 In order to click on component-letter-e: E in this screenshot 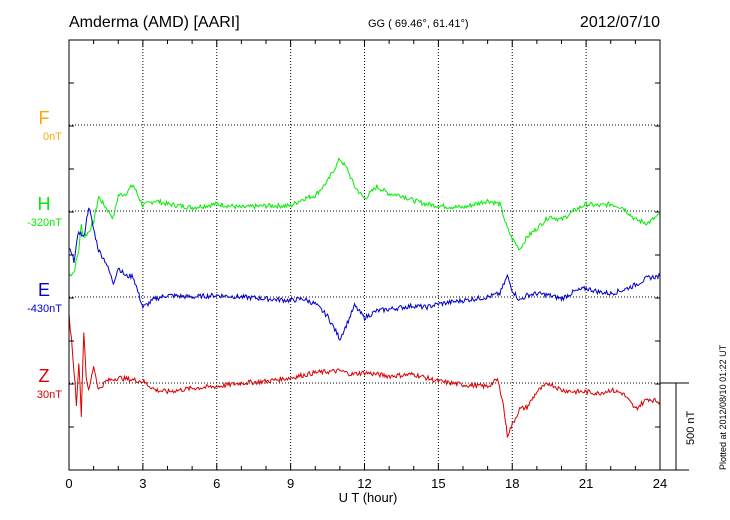, I will do `click(44, 290)`.